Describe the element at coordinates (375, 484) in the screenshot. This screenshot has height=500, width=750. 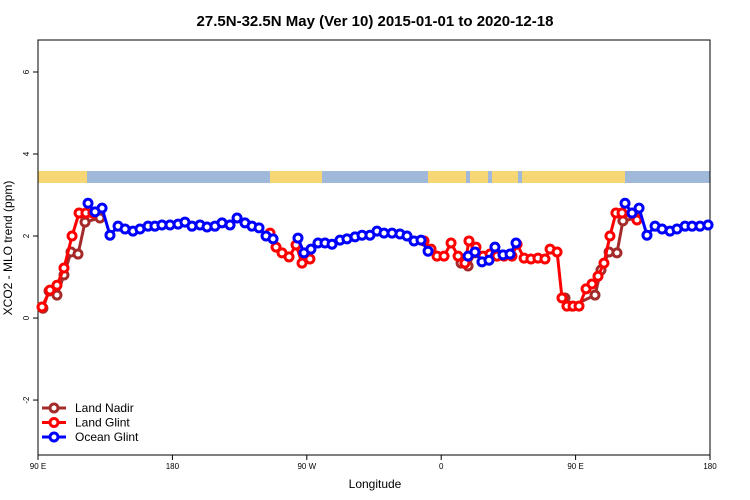
I see `x-axis-label: Longitude` at that location.